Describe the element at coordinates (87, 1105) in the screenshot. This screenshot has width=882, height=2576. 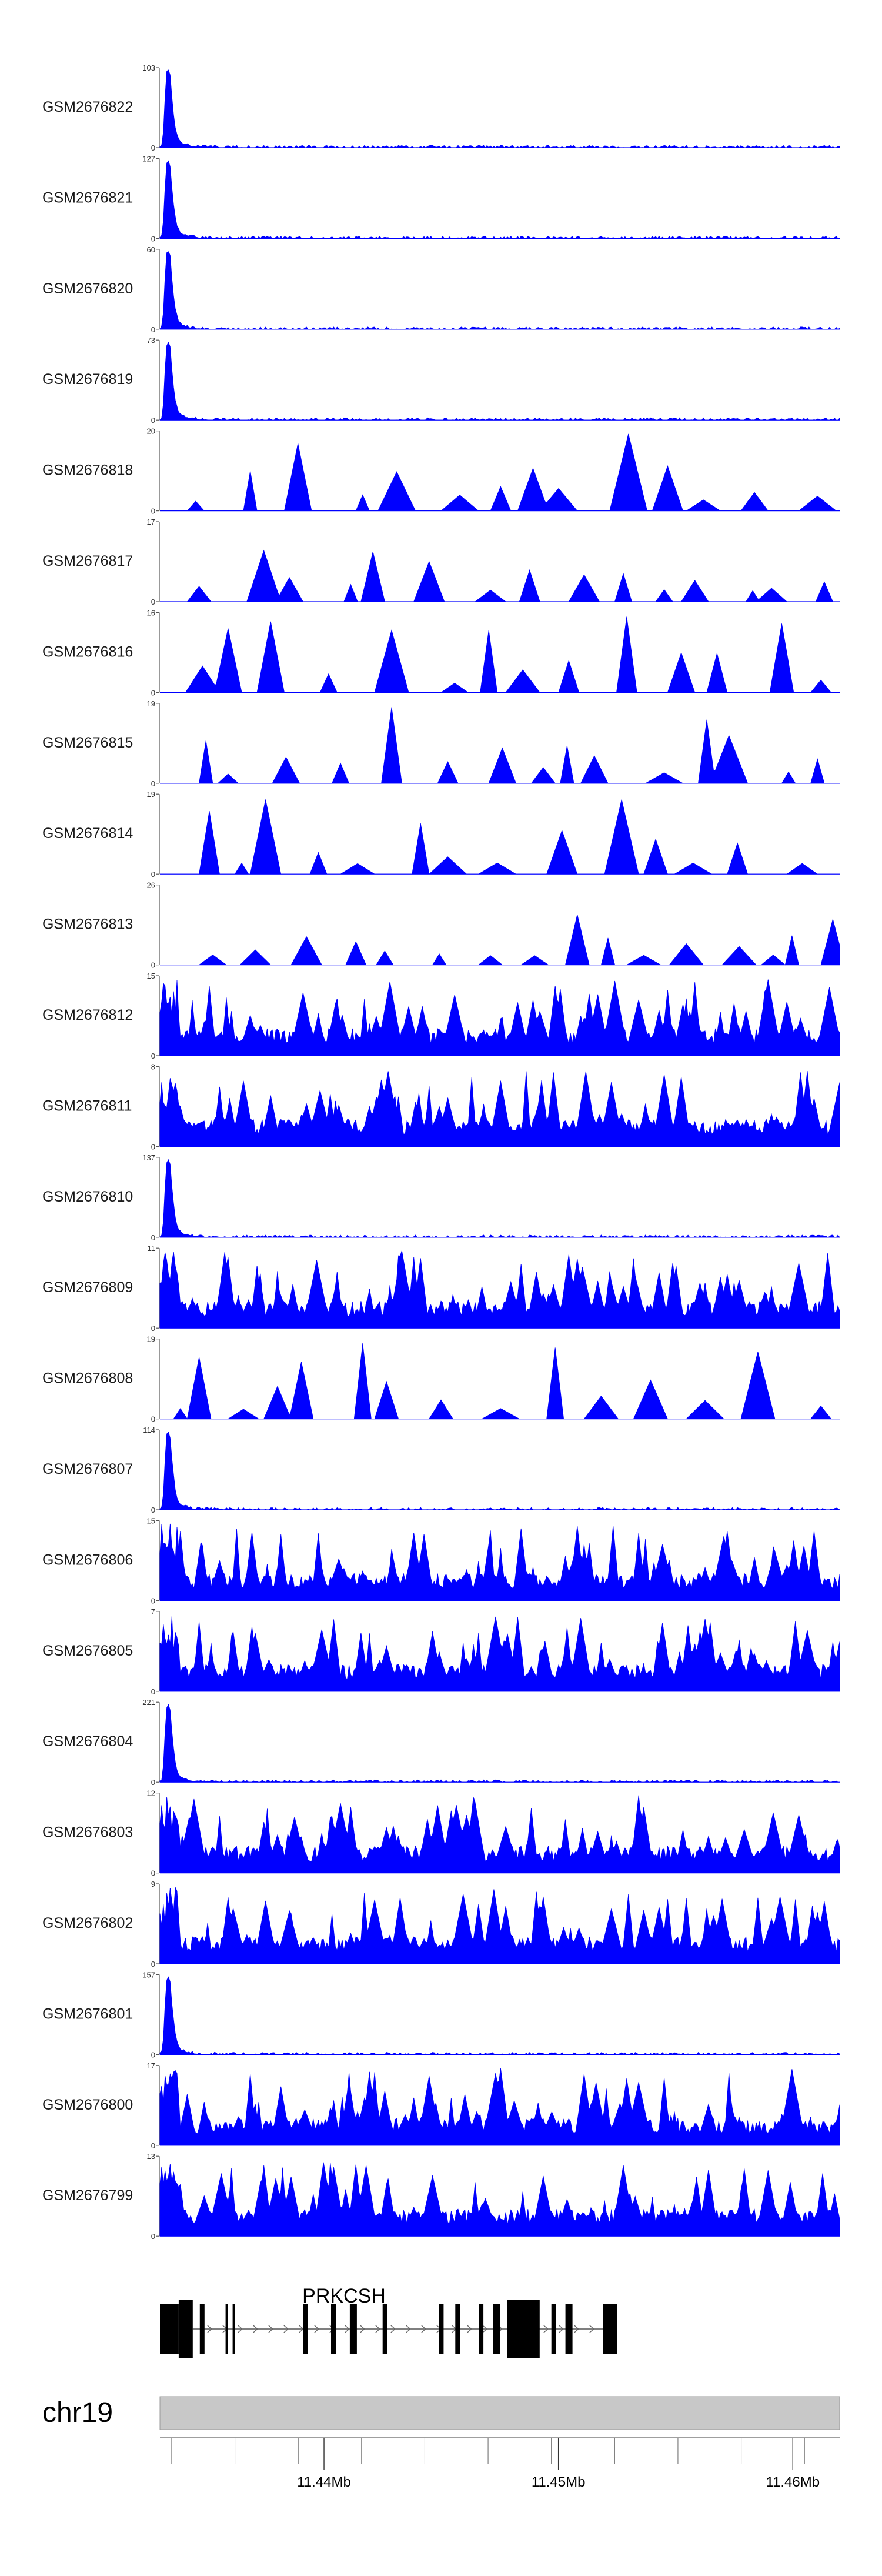
I see `track-sample-label: GSM2676811` at that location.